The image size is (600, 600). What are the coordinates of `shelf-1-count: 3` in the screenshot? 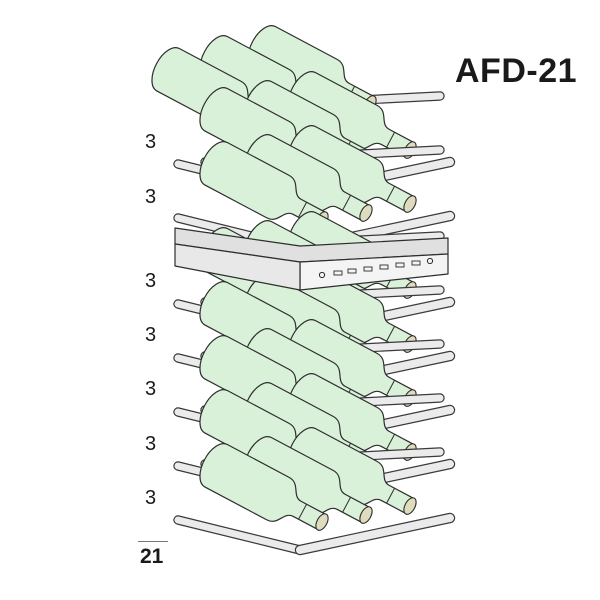 It's located at (151, 142).